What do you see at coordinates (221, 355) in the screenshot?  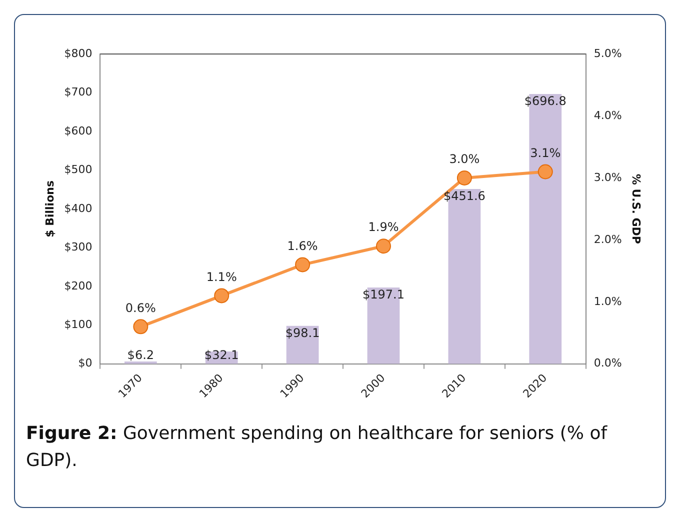 I see `data-label: $32.1` at bounding box center [221, 355].